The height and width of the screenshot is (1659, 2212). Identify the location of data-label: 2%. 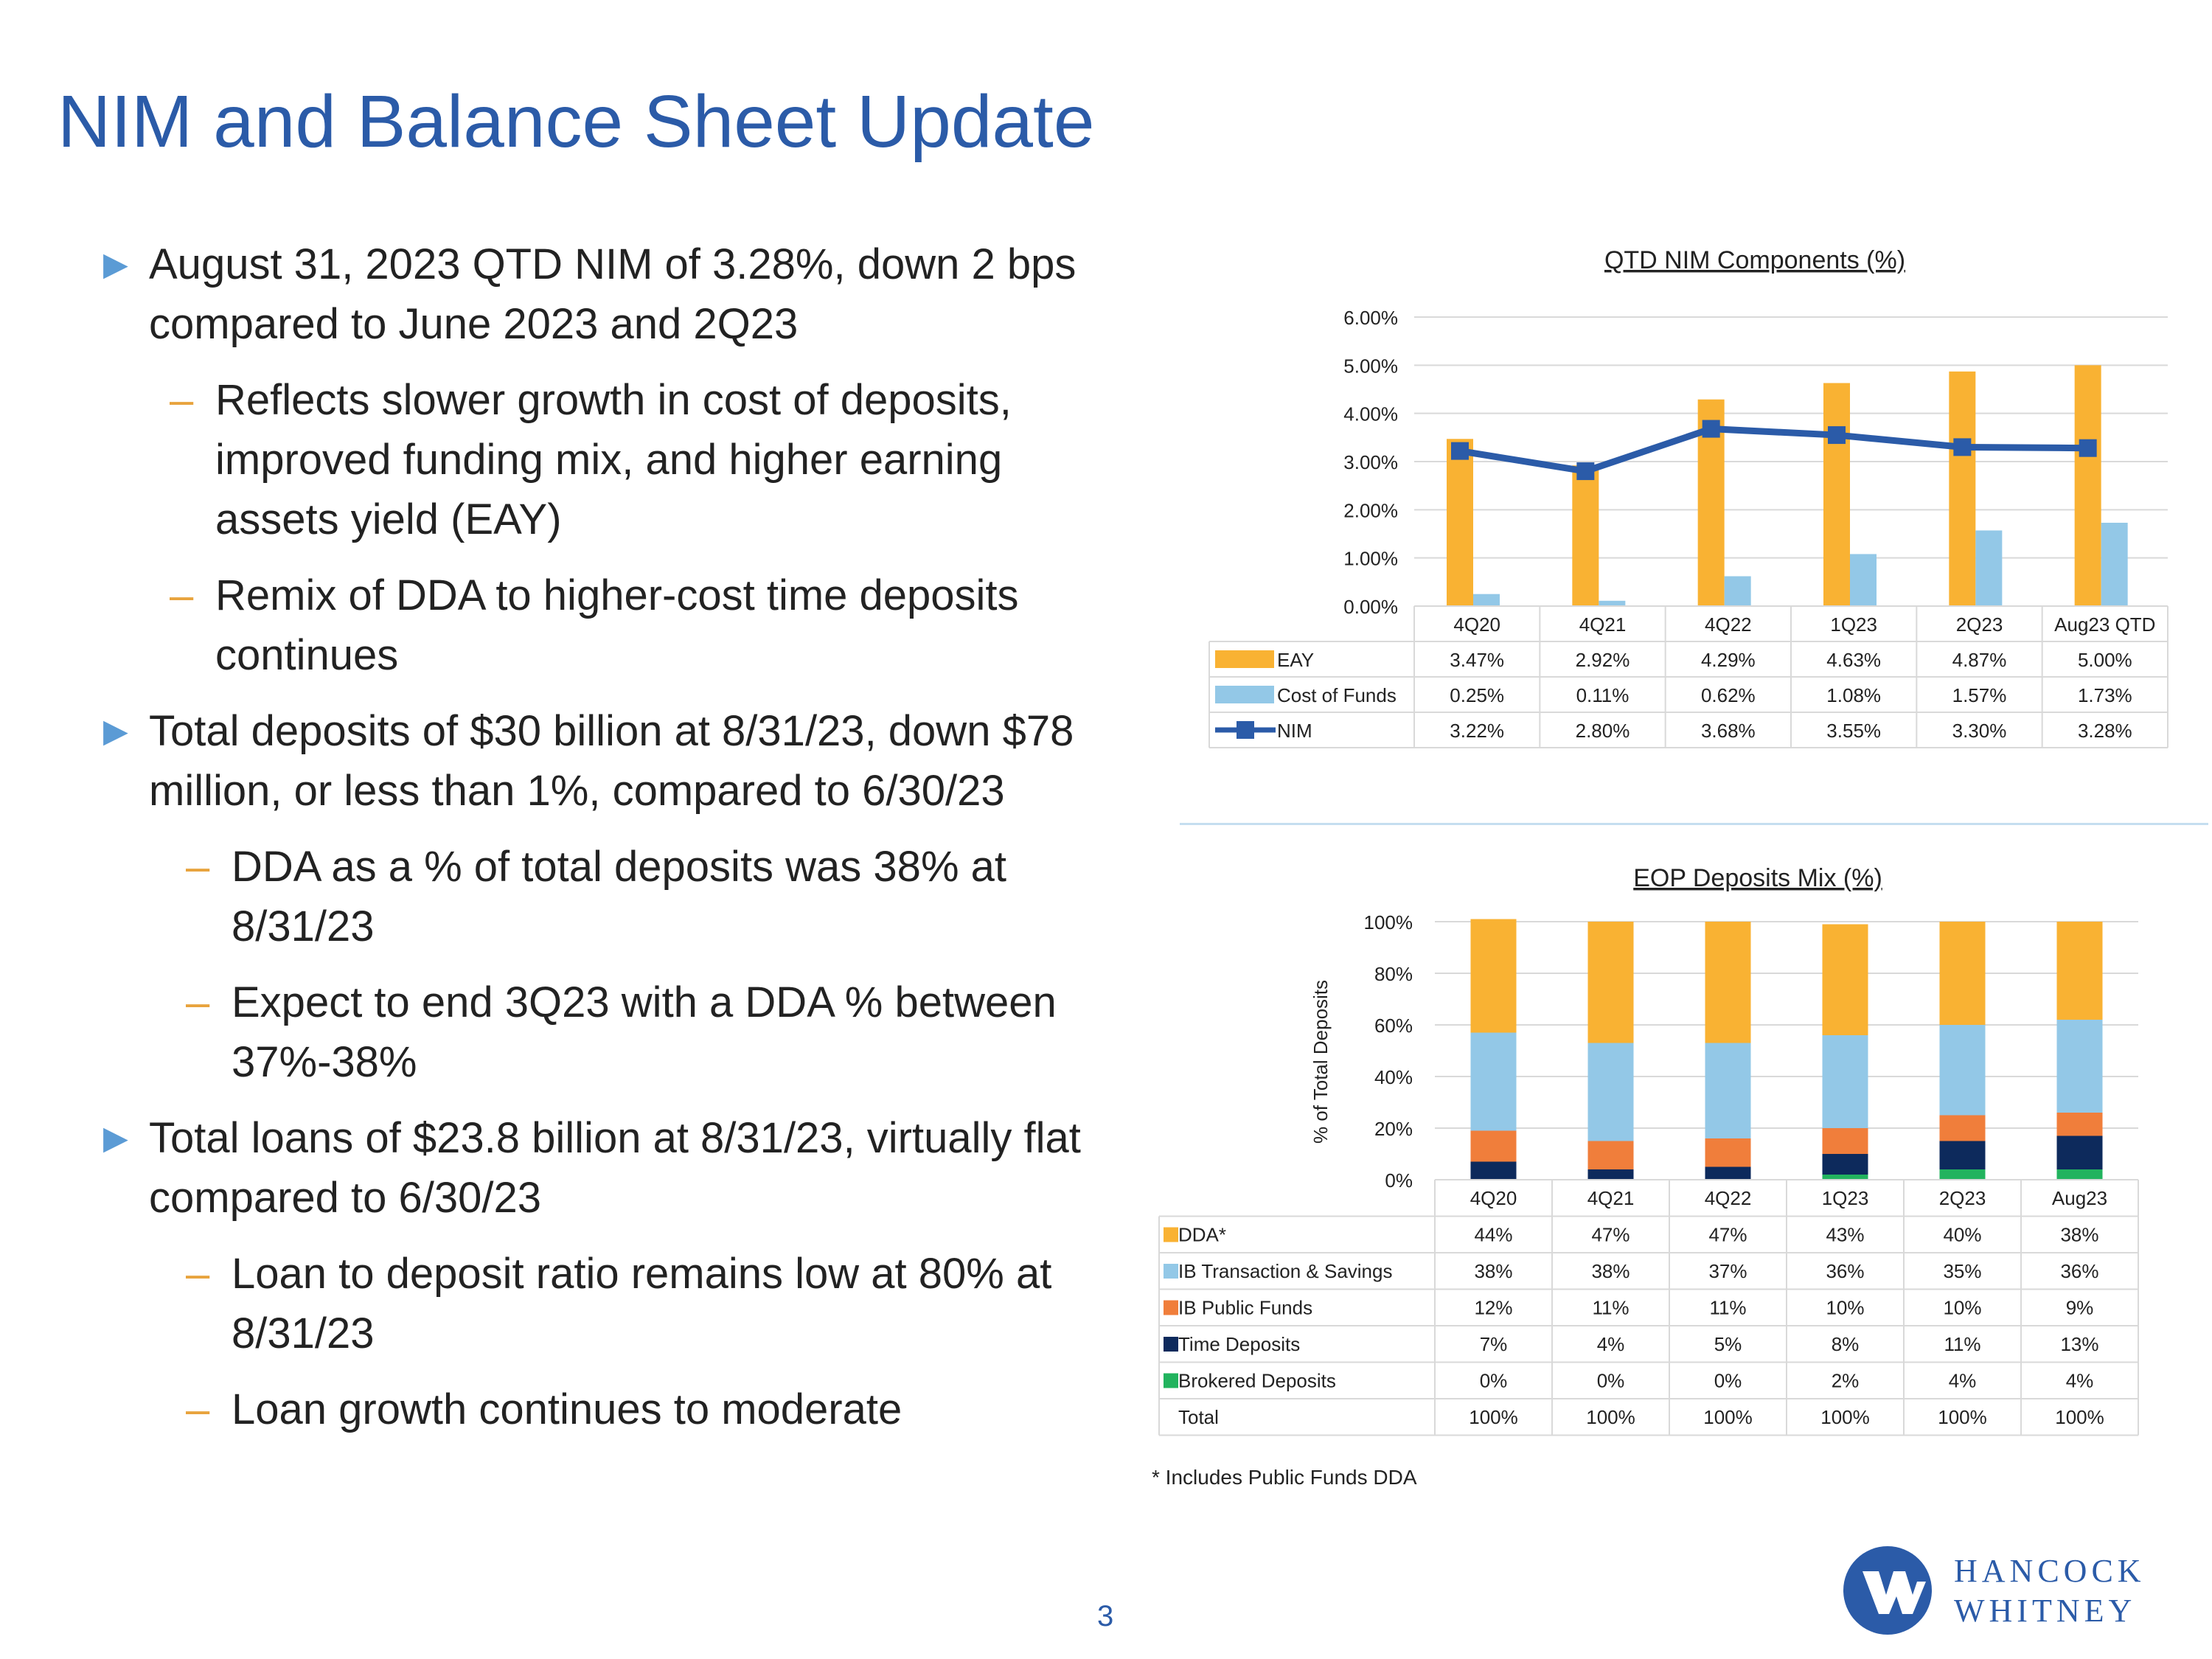
(1846, 1381).